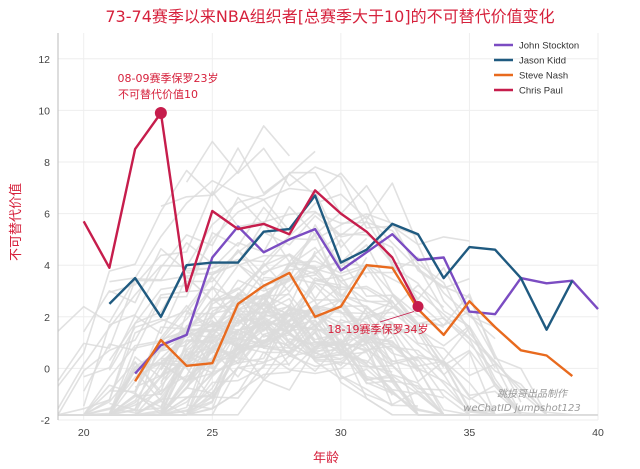 The width and height of the screenshot is (640, 469). What do you see at coordinates (158, 94) in the screenshot?
I see `annotation-peak-line2: 不可替代价值10` at bounding box center [158, 94].